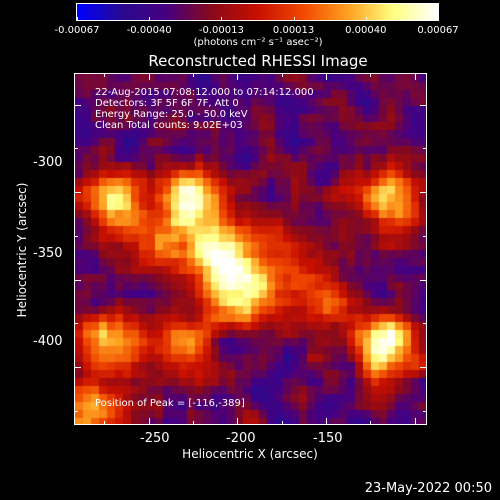 The image size is (500, 500). I want to click on colorbar-tick-label: -0.00040, so click(149, 30).